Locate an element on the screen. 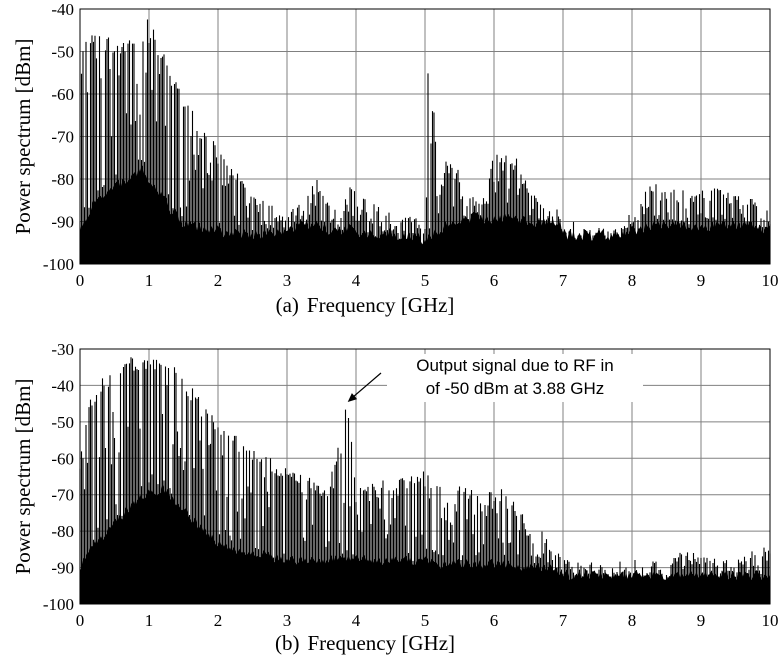  panel-a-y-axis-label: Power spectrum [dBm] is located at coordinates (23, 137).